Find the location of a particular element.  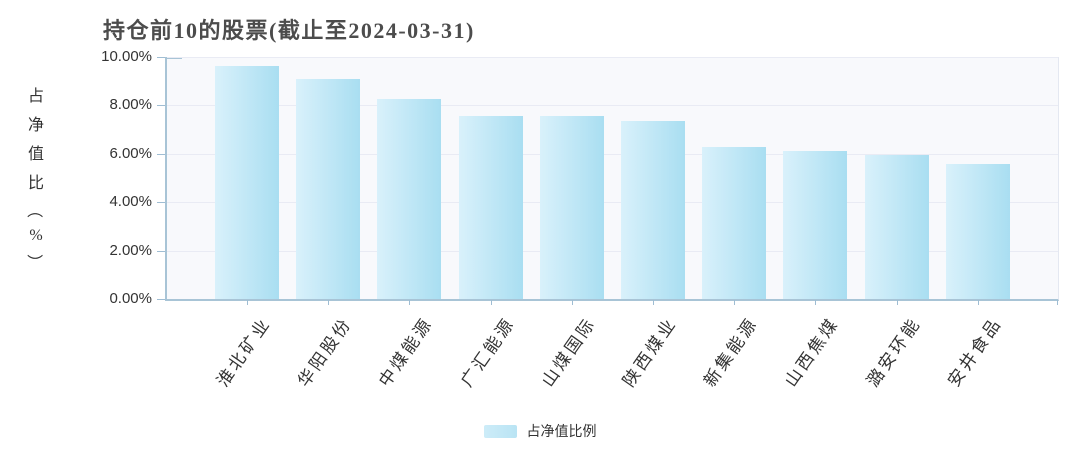

bar-新集能源 is located at coordinates (734, 223).